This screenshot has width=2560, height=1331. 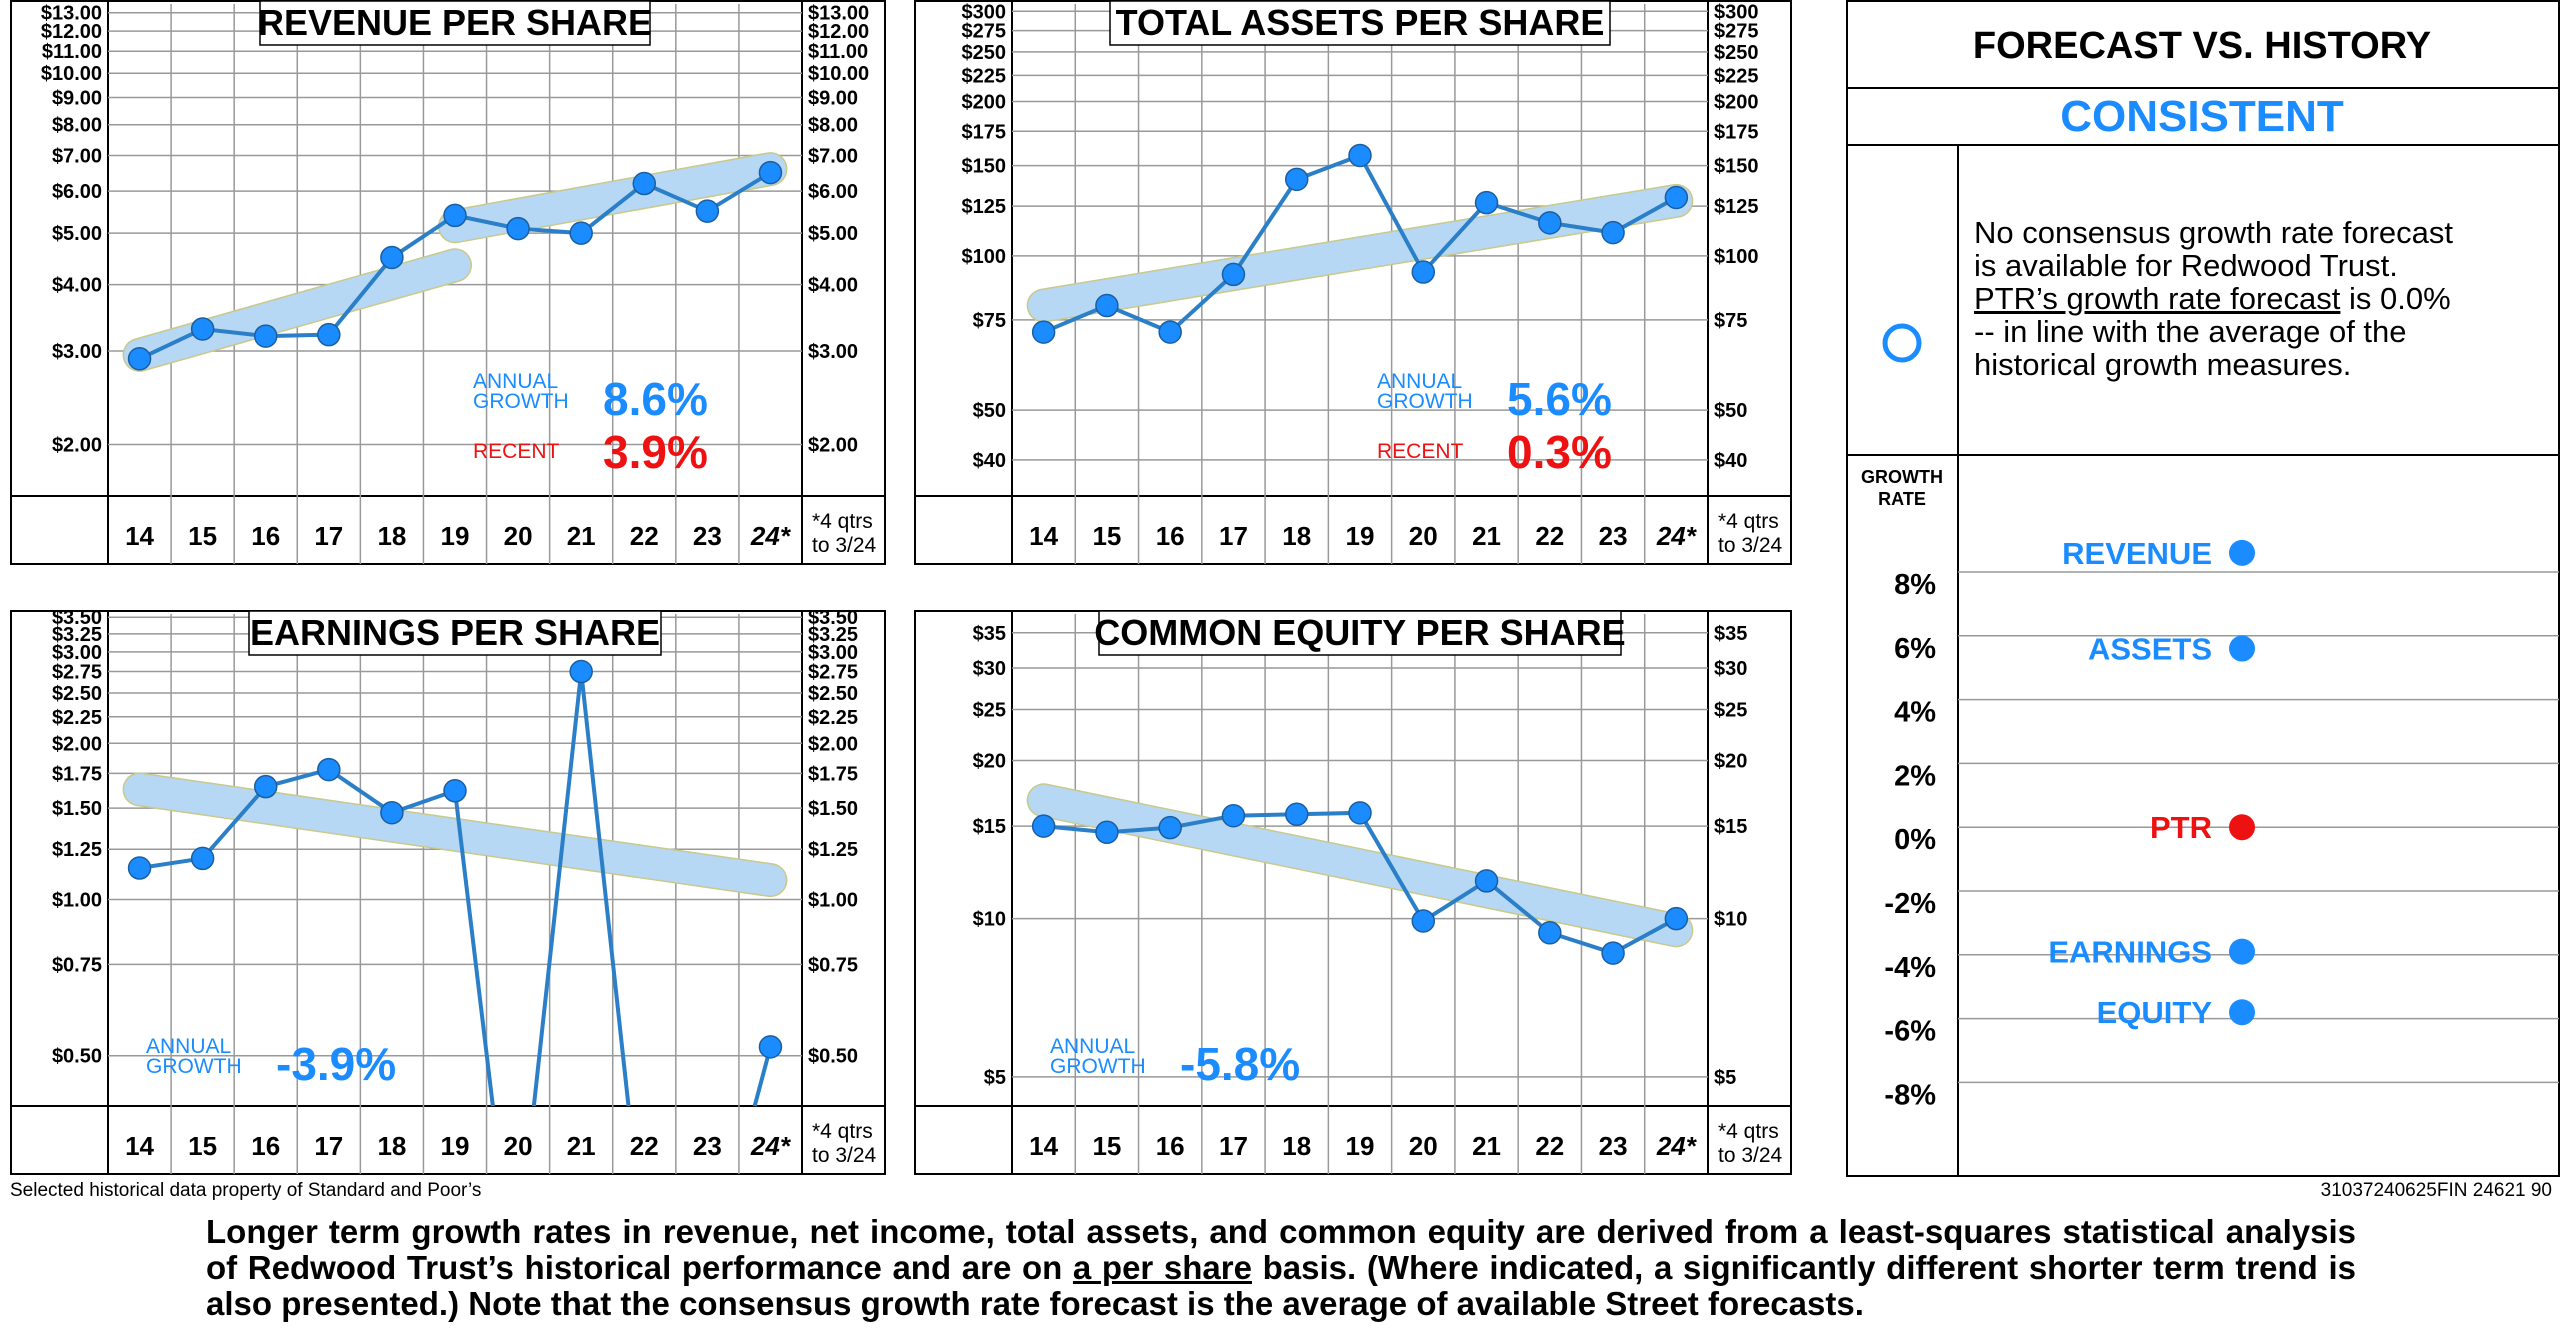 I want to click on y-tick-label-left: $6.00, so click(x=77, y=192).